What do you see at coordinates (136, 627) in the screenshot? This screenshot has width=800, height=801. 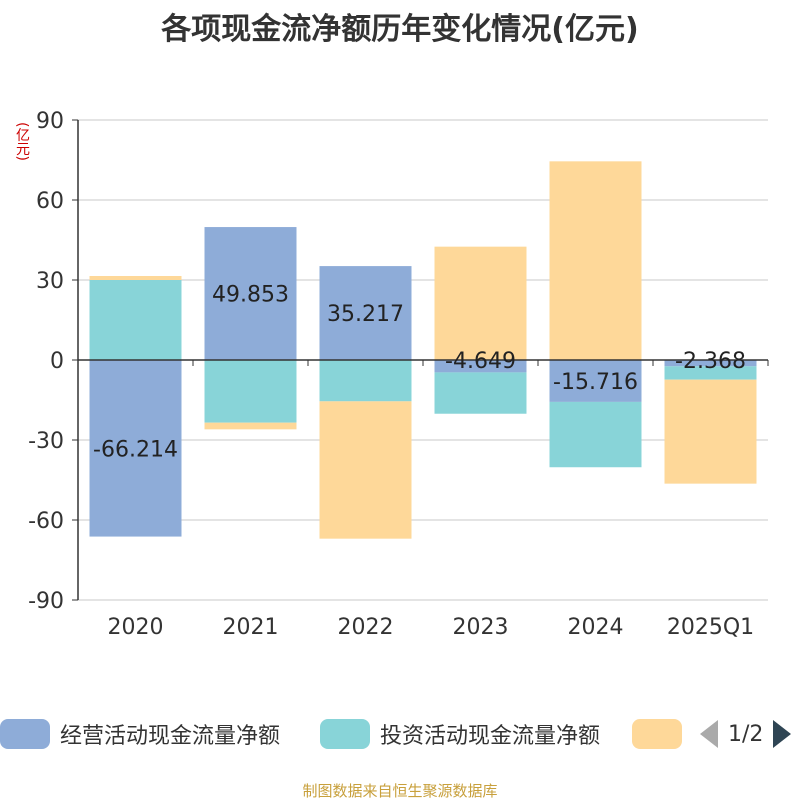 I see `x-category-label: 2020` at bounding box center [136, 627].